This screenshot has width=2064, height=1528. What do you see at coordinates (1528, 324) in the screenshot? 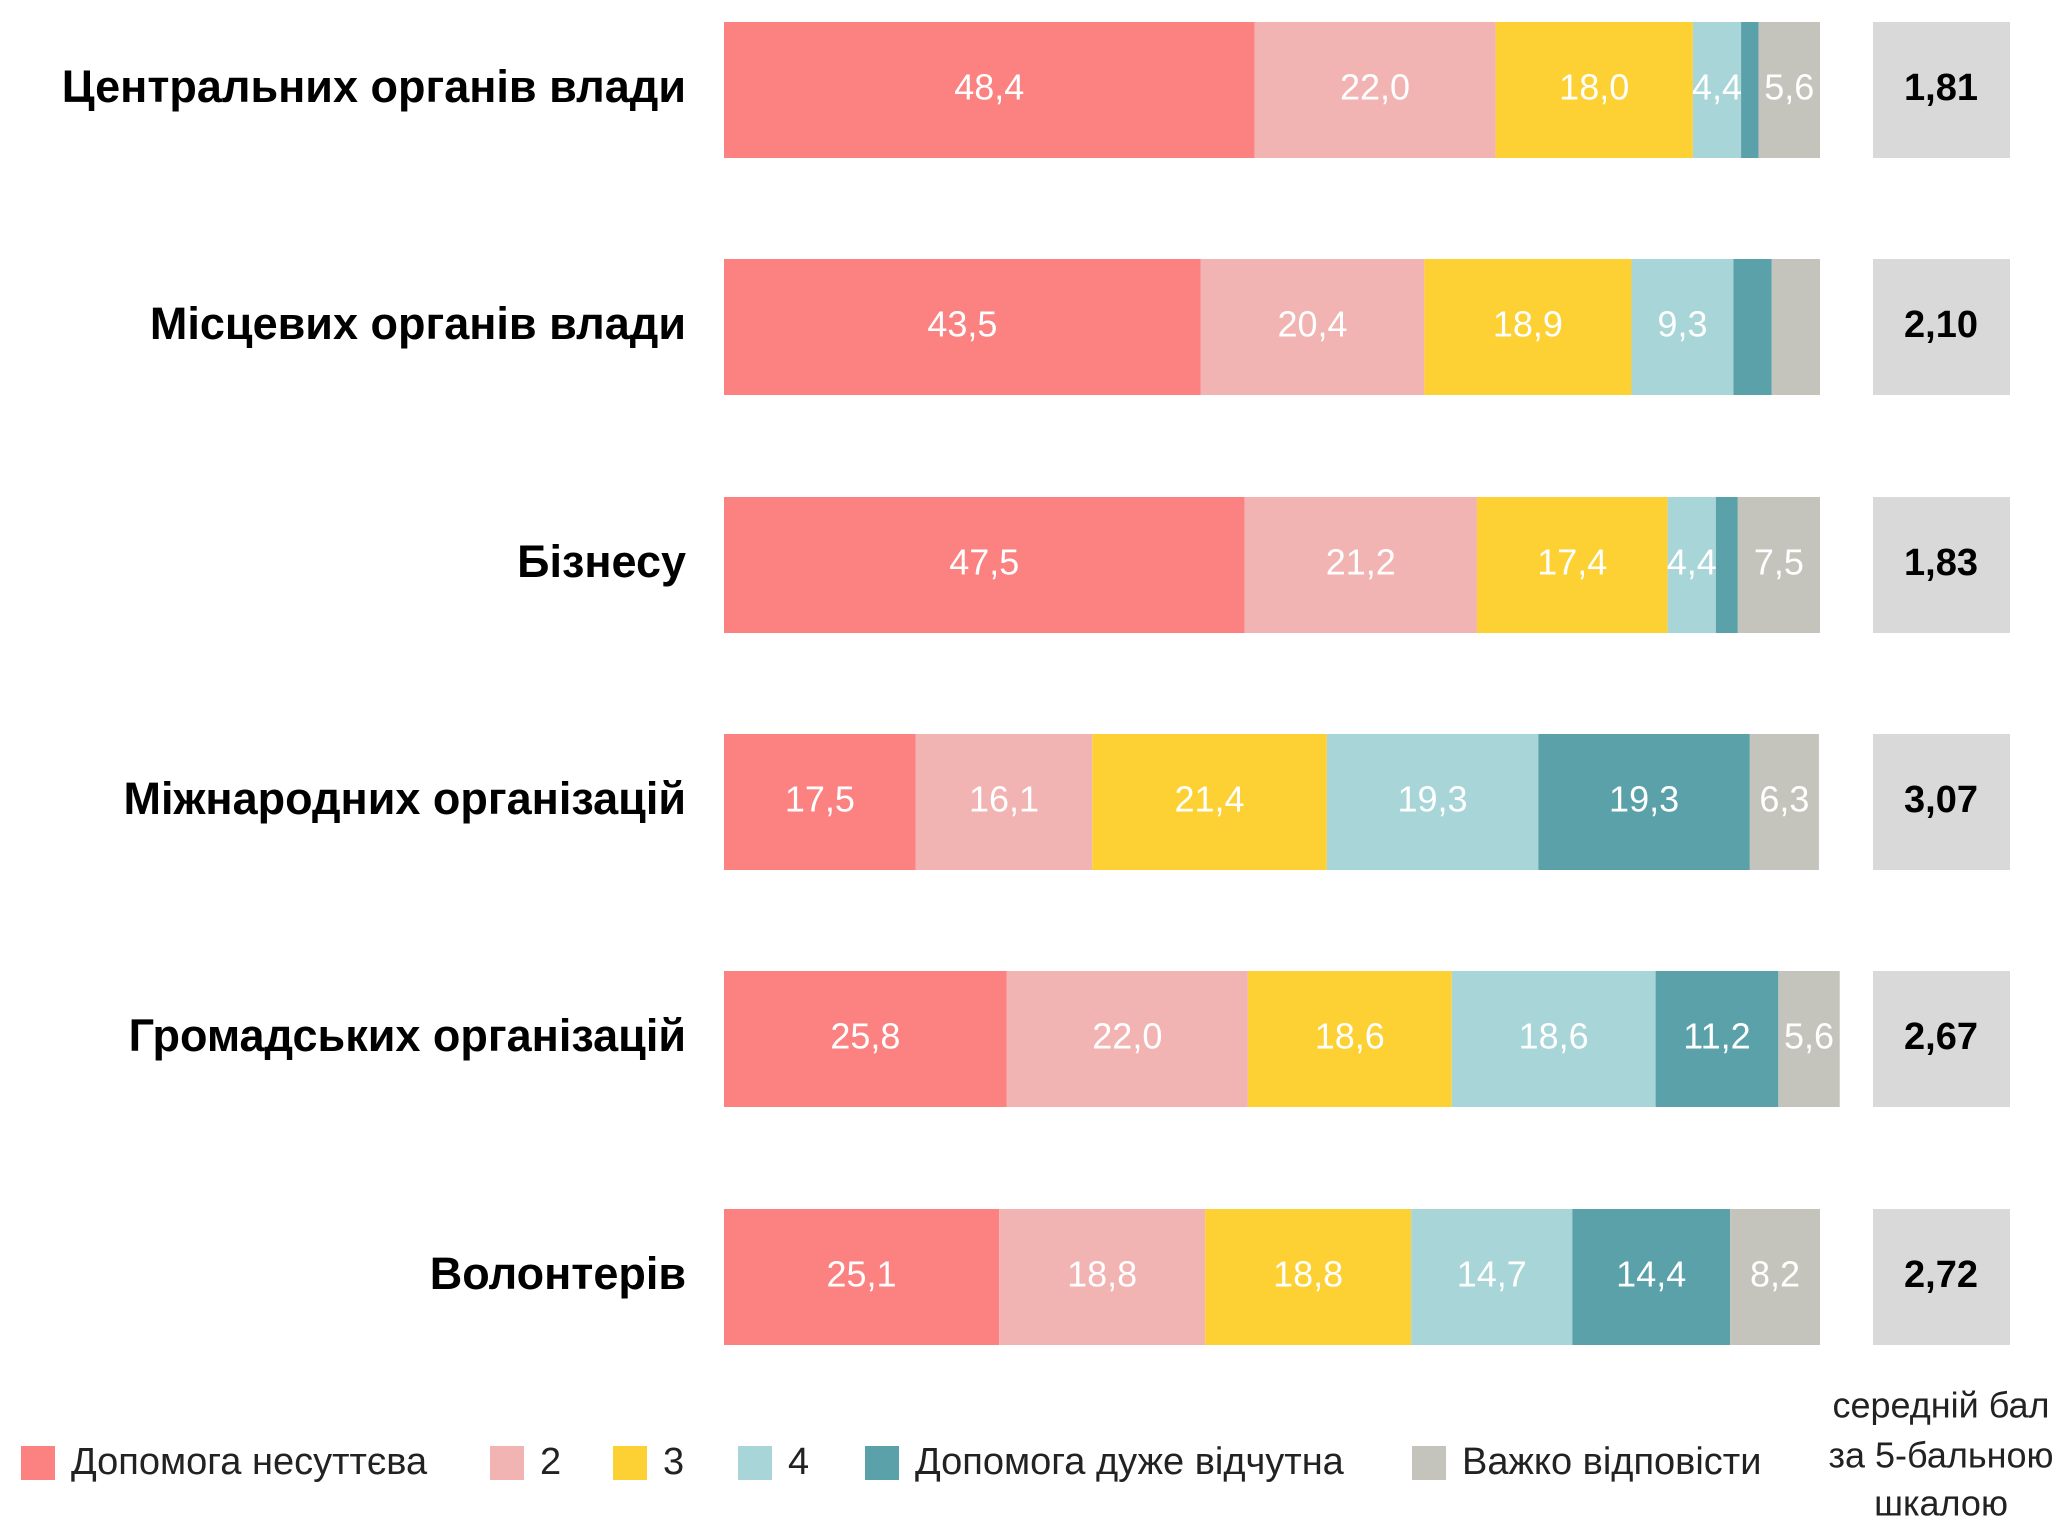
I see `data-label: 18,9` at bounding box center [1528, 324].